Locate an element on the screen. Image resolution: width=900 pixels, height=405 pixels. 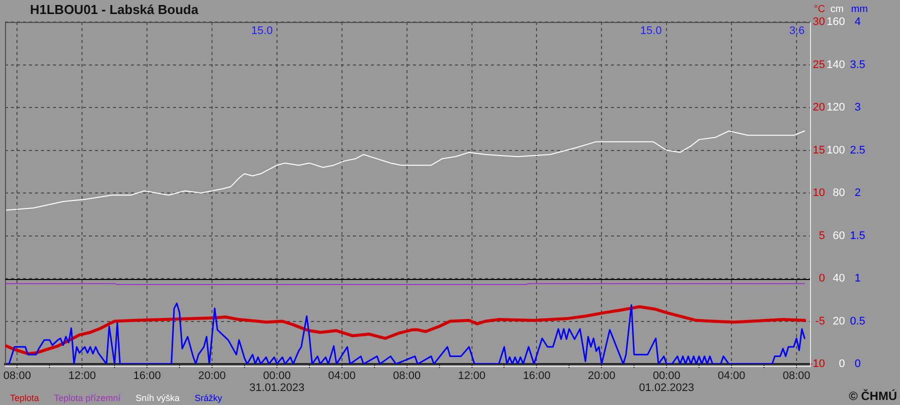
y-tick-label: 25 is located at coordinates (818, 64).